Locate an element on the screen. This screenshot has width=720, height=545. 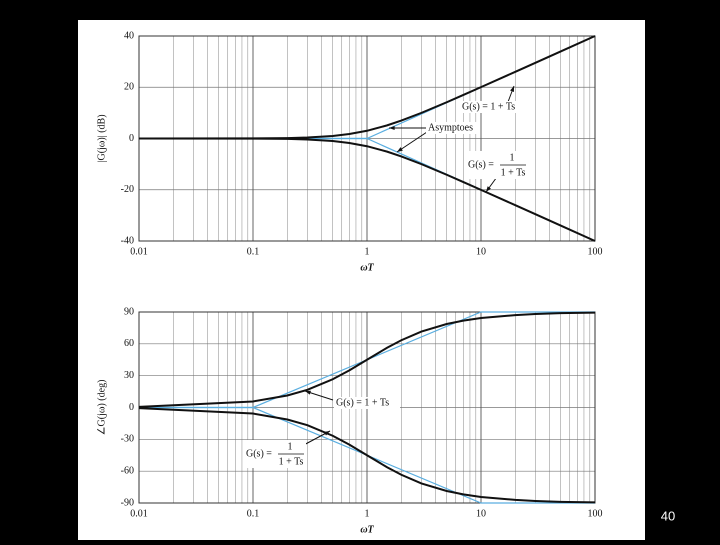
y-tick-label: -90 is located at coordinates (127, 502).